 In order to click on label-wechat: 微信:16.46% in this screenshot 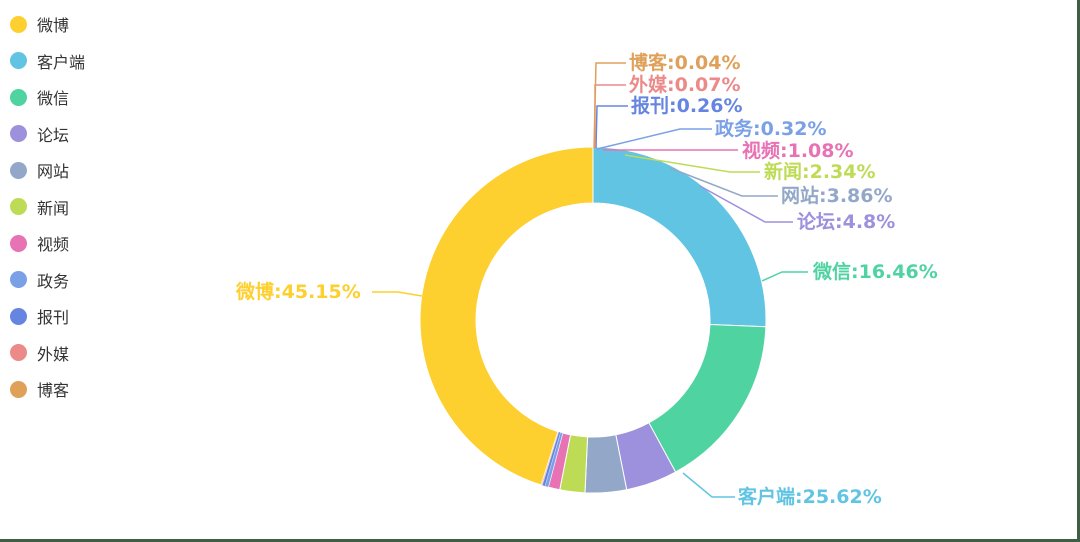, I will do `click(875, 271)`.